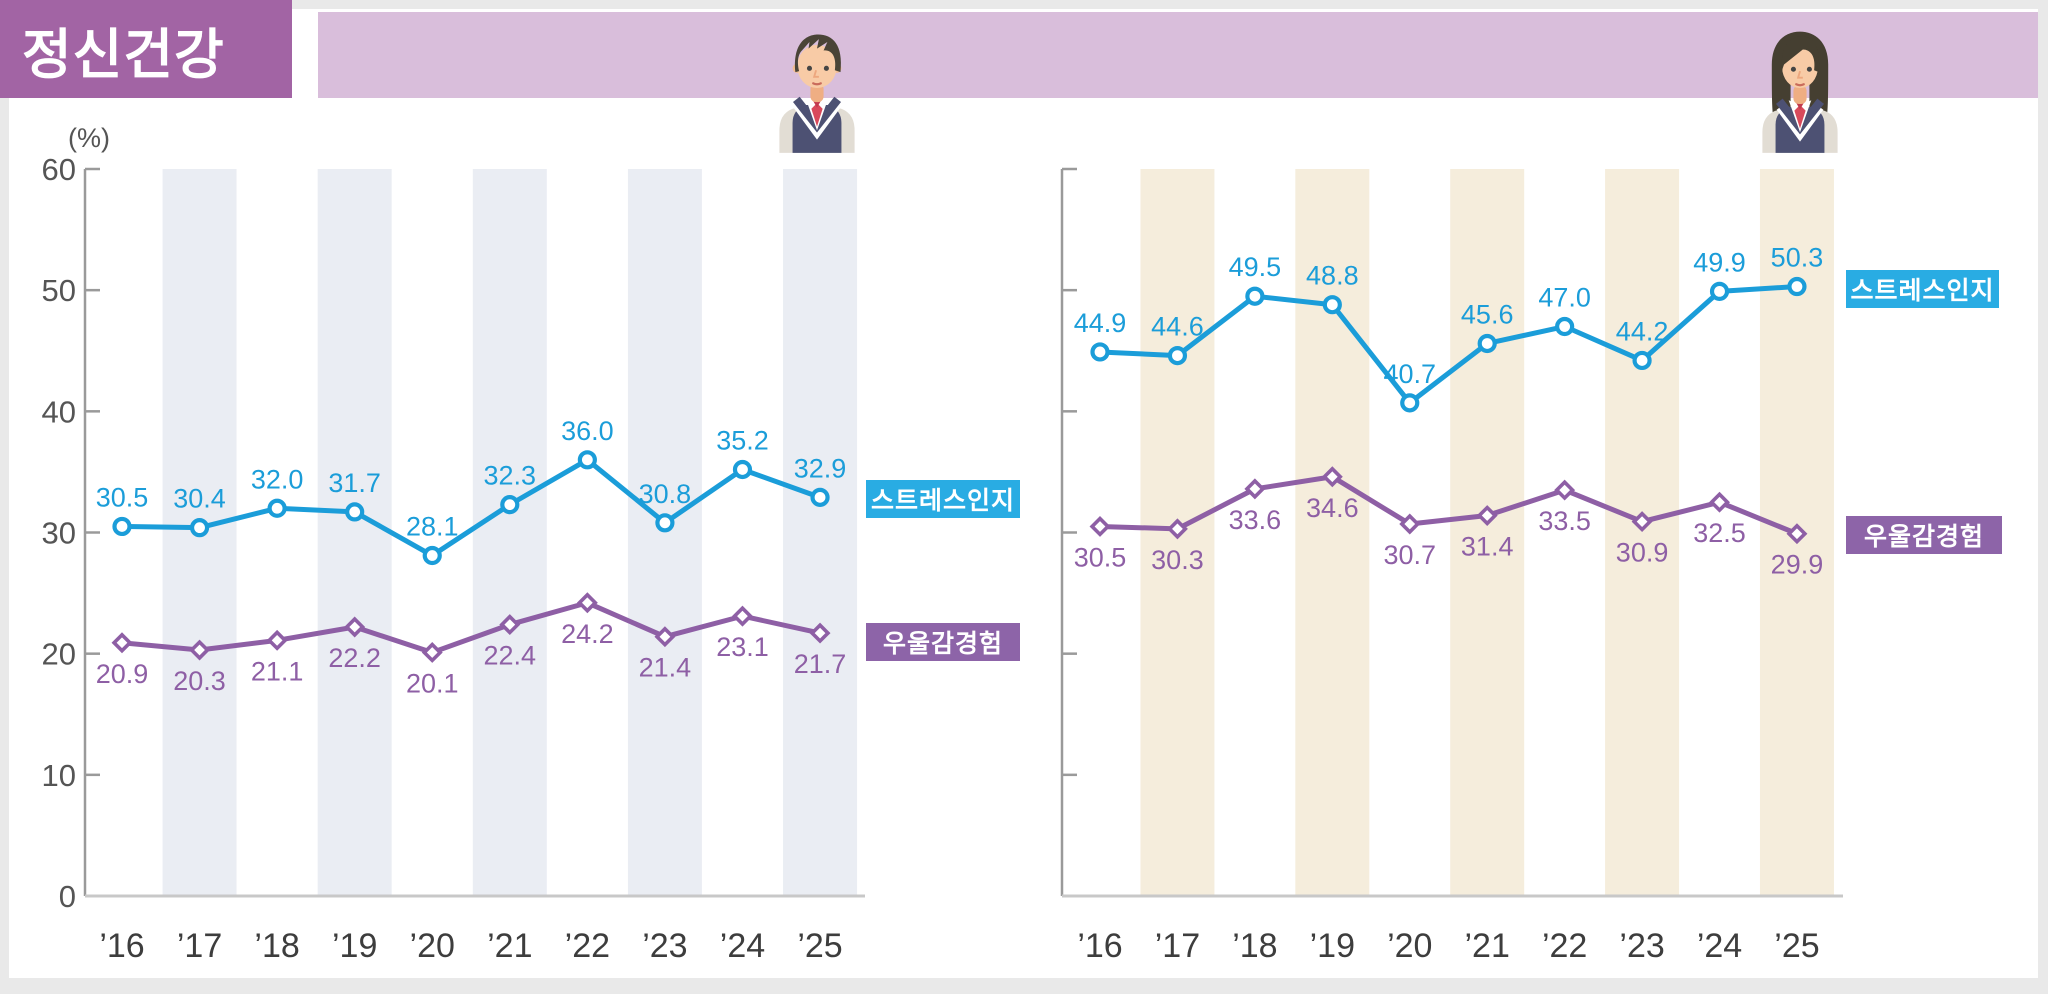 The image size is (2048, 994). I want to click on y-unit-label: (%), so click(89, 138).